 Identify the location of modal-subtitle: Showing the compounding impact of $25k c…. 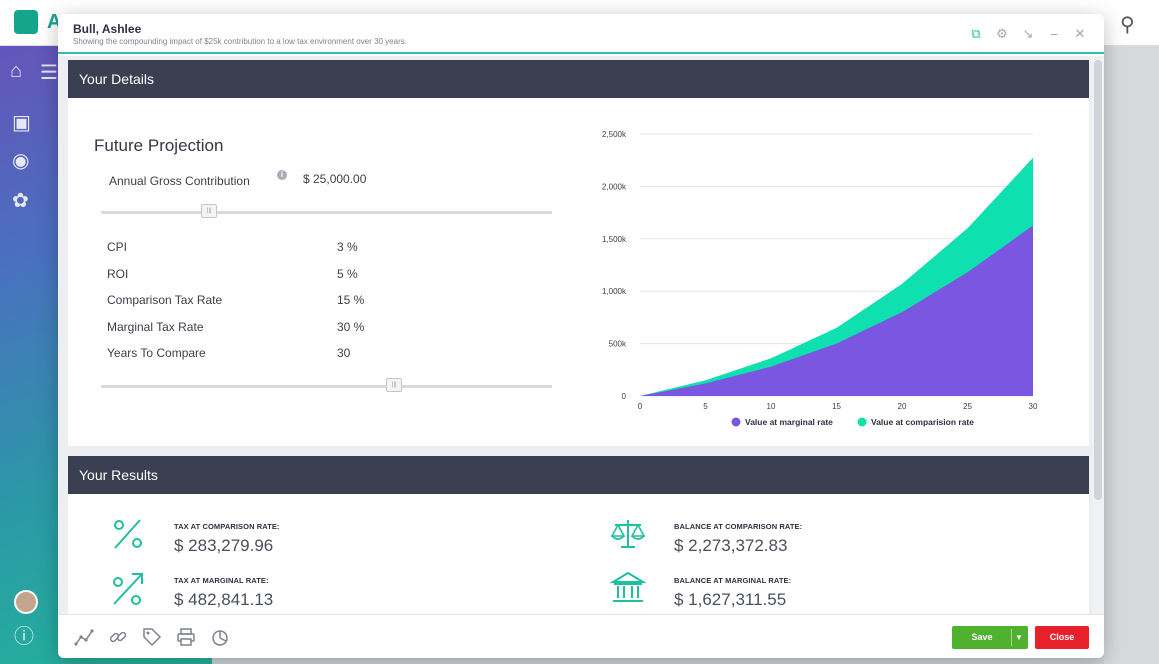
(240, 41).